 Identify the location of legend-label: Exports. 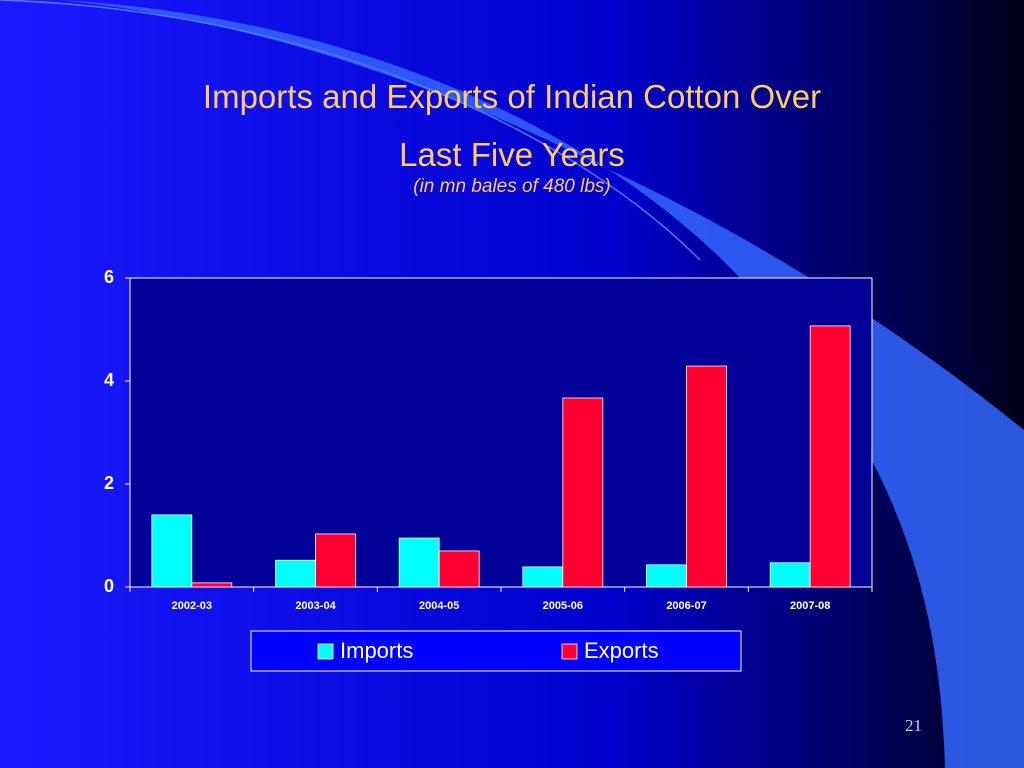
(621, 650).